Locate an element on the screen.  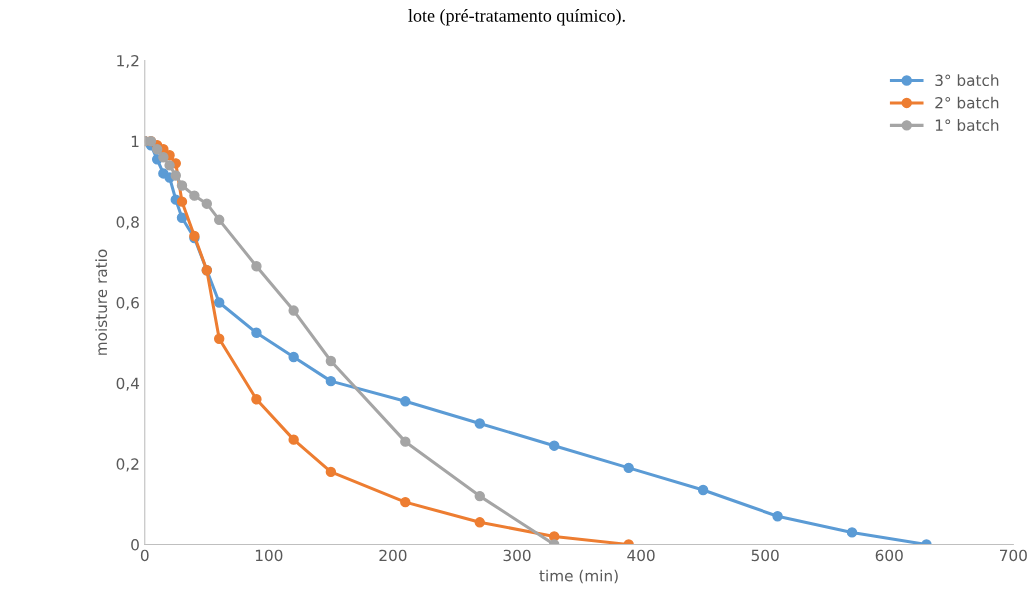
y-tick-label: 1 is located at coordinates (135, 141).